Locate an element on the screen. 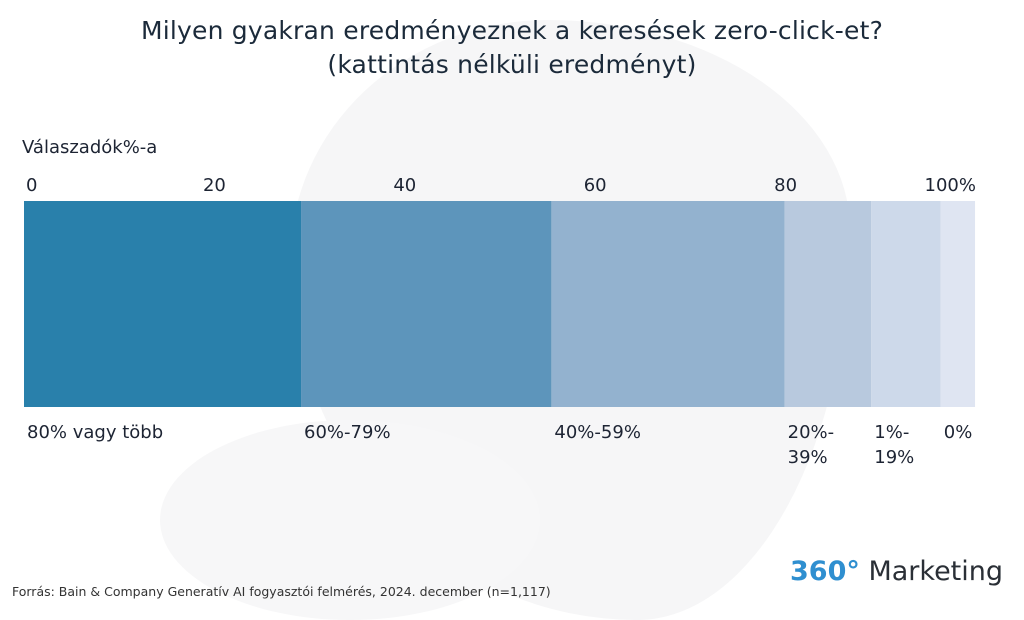  segment-label-line: 20%- is located at coordinates (811, 432).